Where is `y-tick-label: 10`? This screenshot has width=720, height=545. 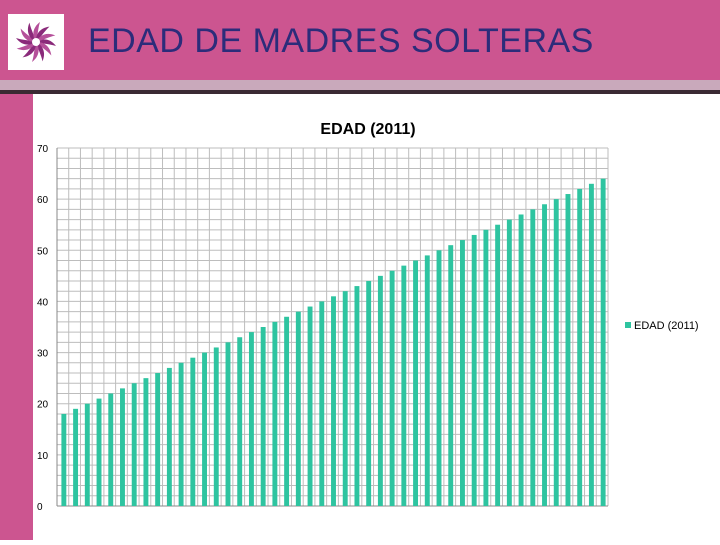 y-tick-label: 10 is located at coordinates (43, 456).